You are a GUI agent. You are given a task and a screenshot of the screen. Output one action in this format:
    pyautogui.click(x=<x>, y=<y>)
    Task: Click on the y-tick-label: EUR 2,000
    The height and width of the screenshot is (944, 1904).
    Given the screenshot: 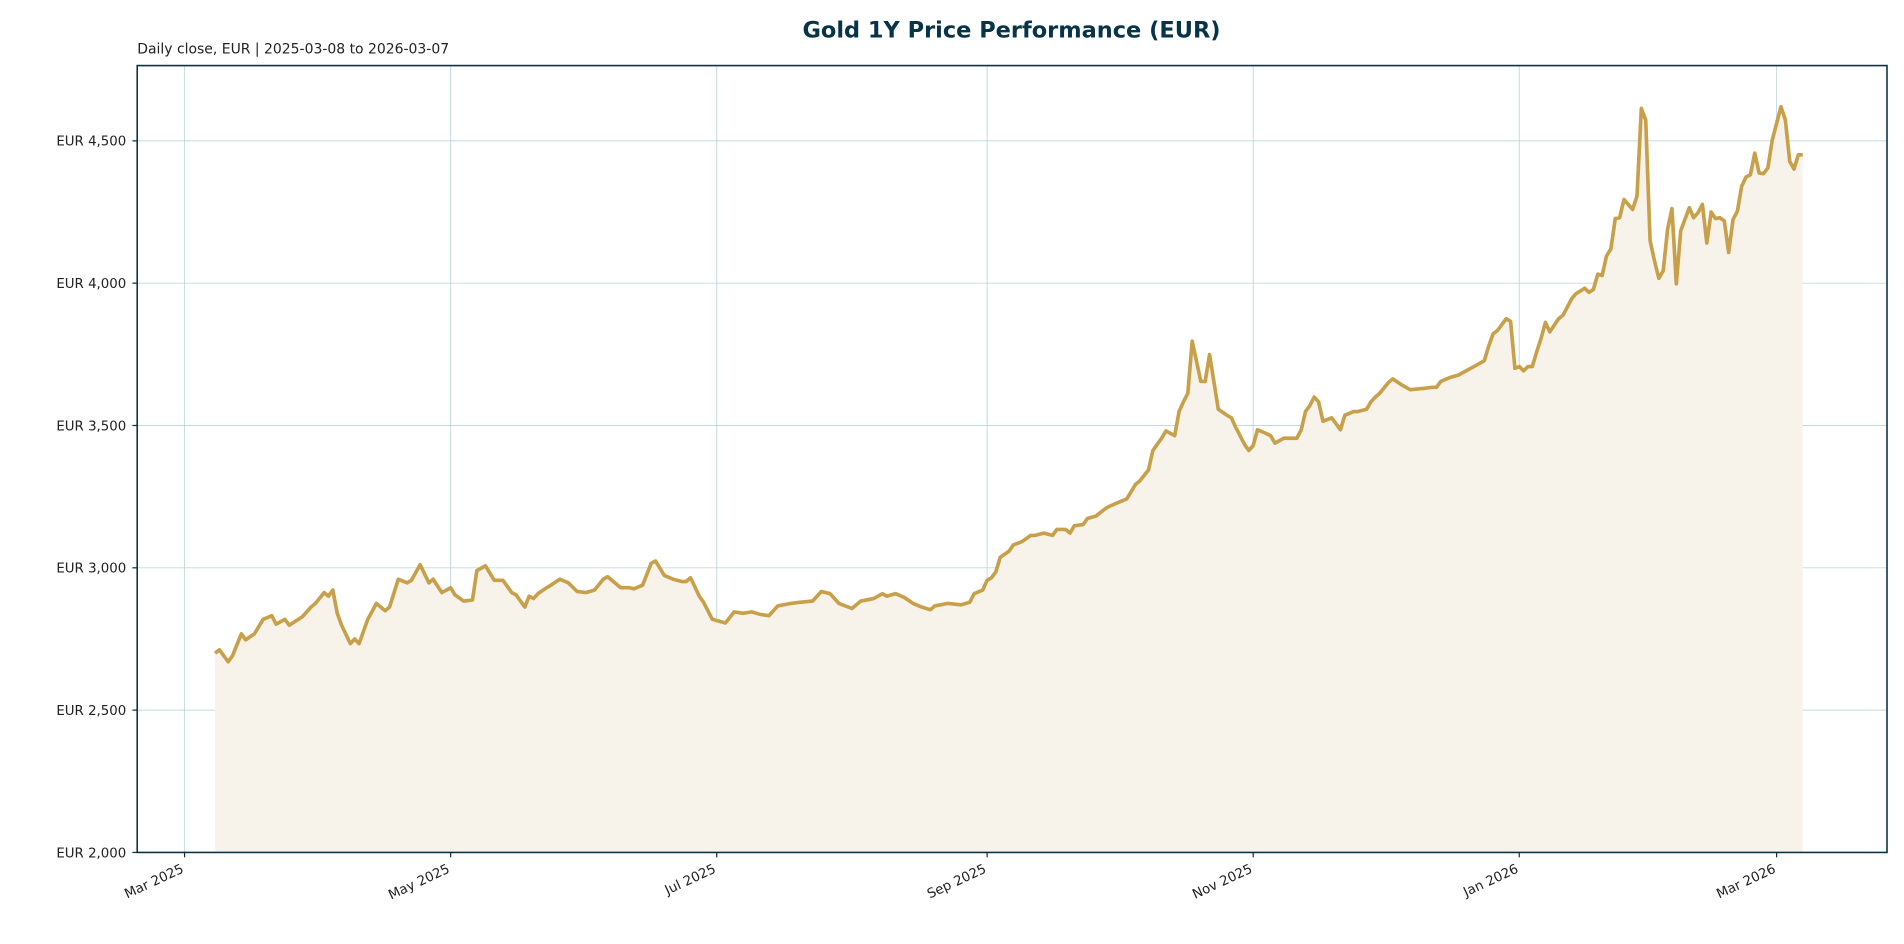 What is the action you would take?
    pyautogui.click(x=91, y=853)
    